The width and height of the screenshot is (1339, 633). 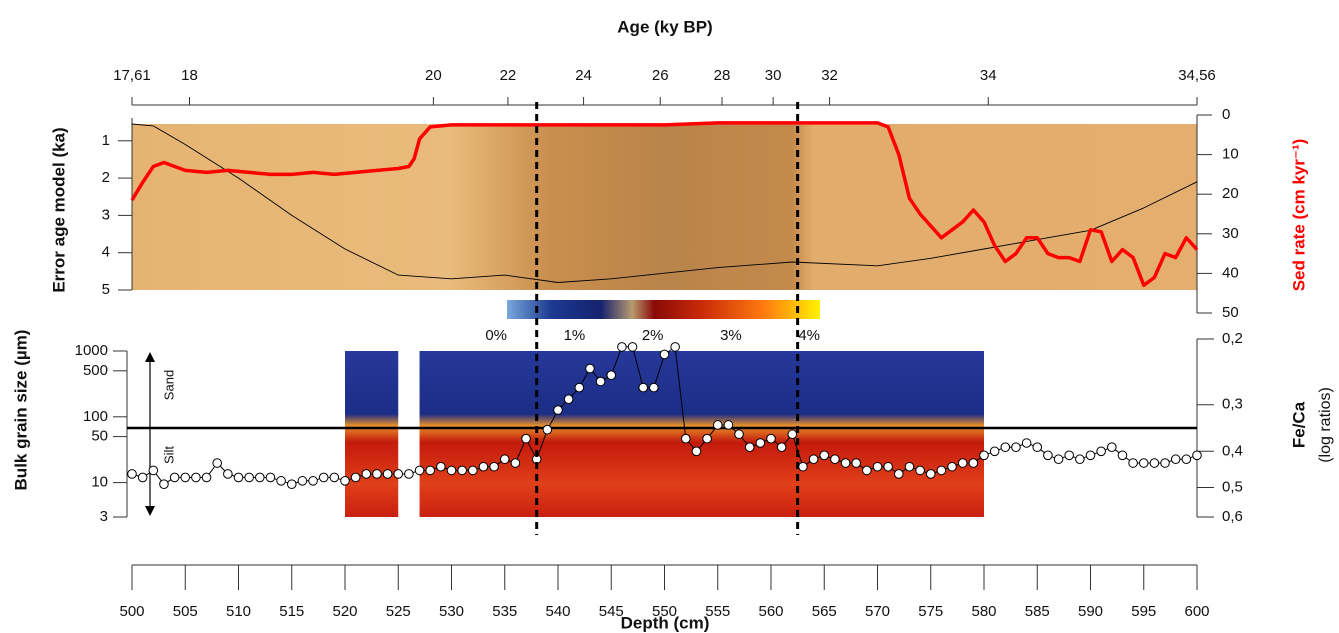 I want to click on y2-tick-label: 0,6, so click(x=1232, y=516).